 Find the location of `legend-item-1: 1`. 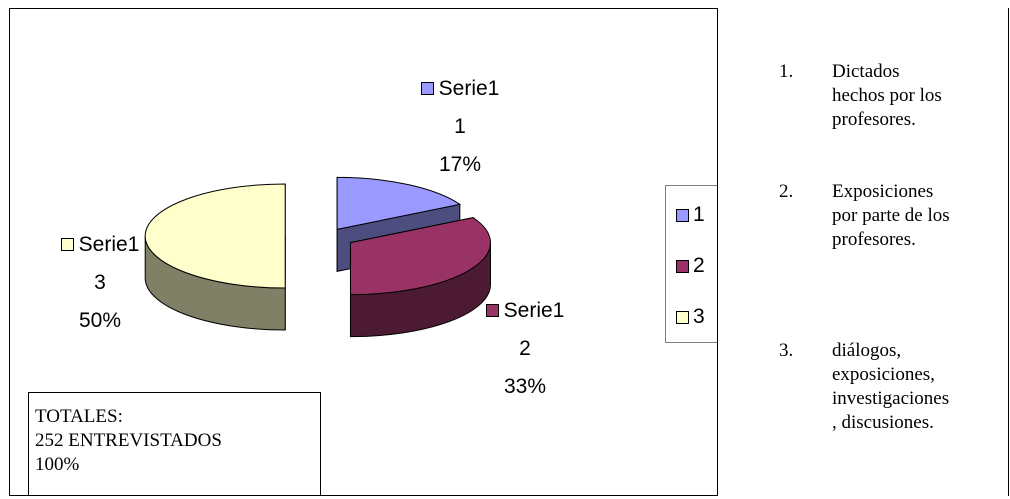

legend-item-1: 1 is located at coordinates (690, 215).